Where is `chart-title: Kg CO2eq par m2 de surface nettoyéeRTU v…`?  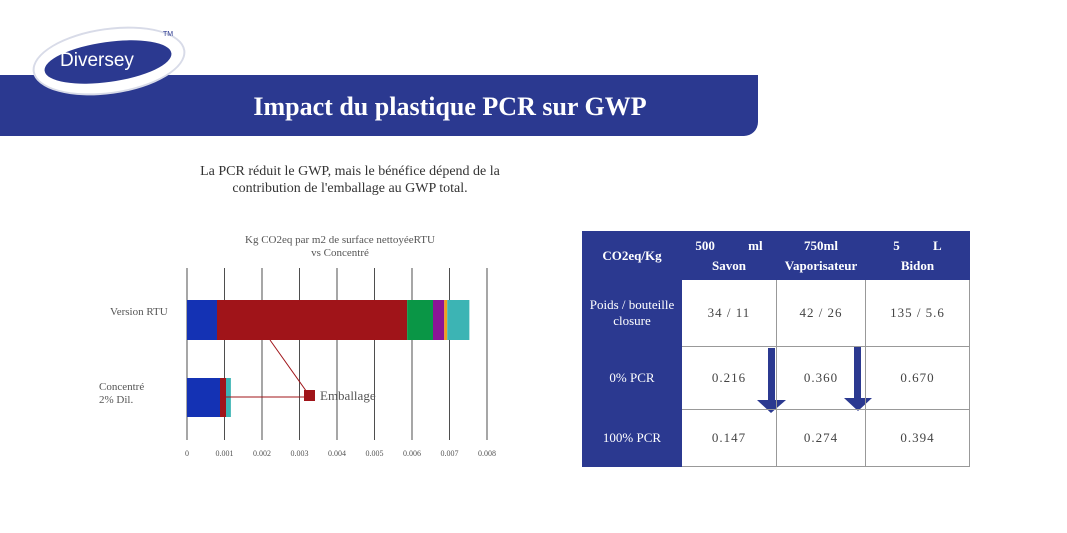 chart-title: Kg CO2eq par m2 de surface nettoyéeRTU v… is located at coordinates (340, 246).